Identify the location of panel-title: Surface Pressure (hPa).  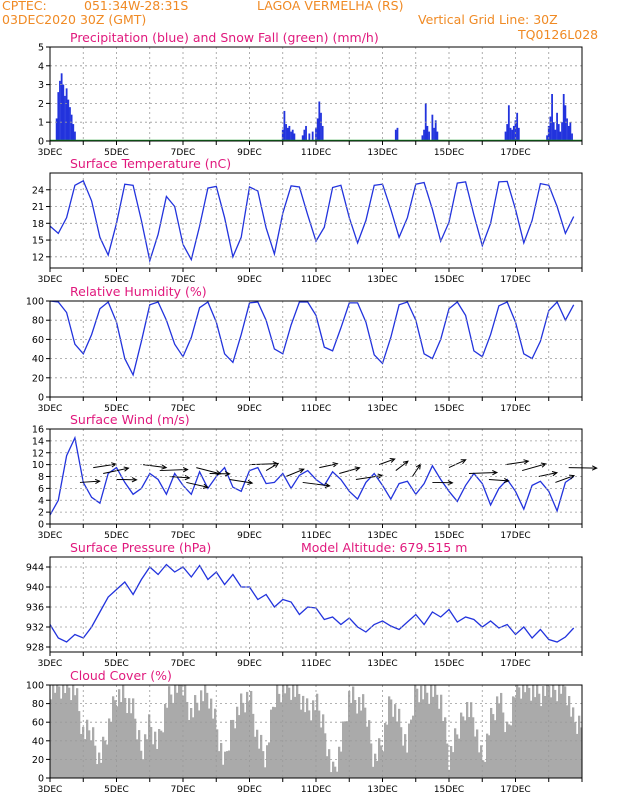
(140, 547).